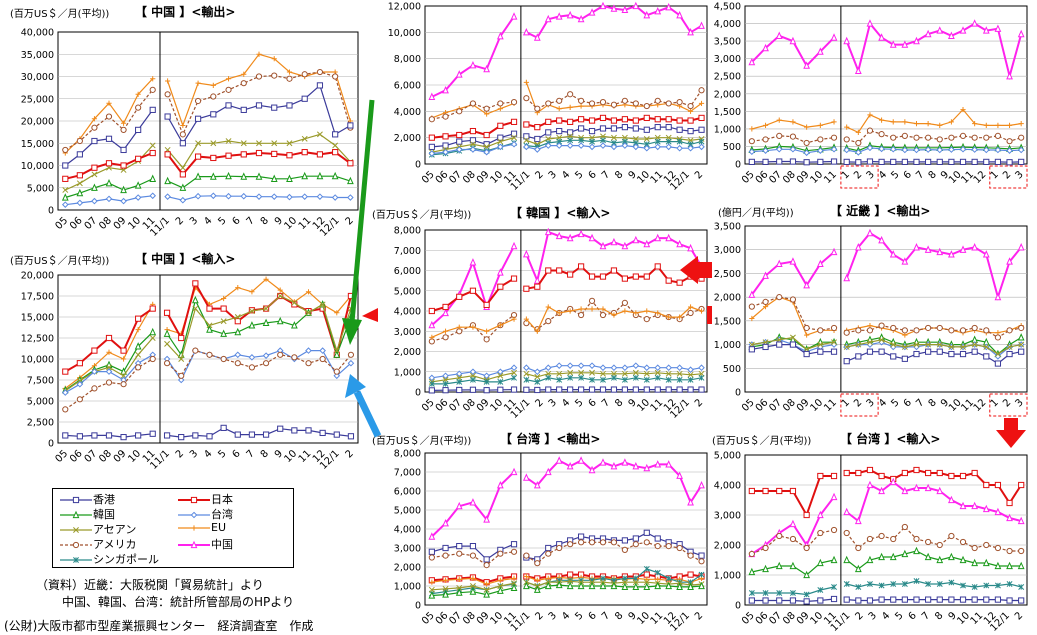 The image size is (1037, 635). Describe the element at coordinates (208, 165) in the screenshot. I see `series-jp` at that location.